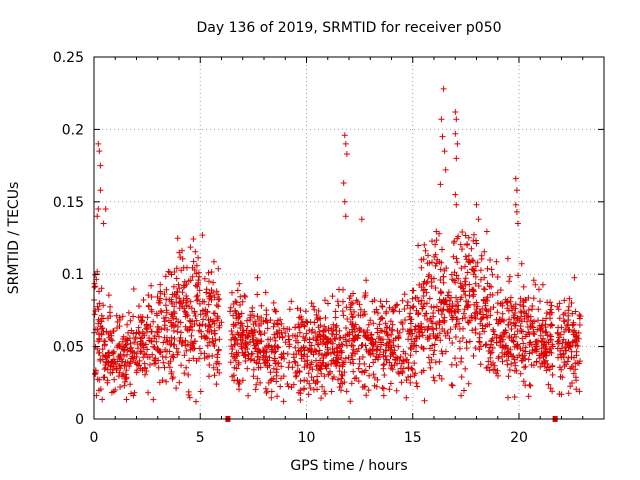 Image resolution: width=640 pixels, height=480 pixels. What do you see at coordinates (94, 438) in the screenshot?
I see `x-tick-label: 0` at bounding box center [94, 438].